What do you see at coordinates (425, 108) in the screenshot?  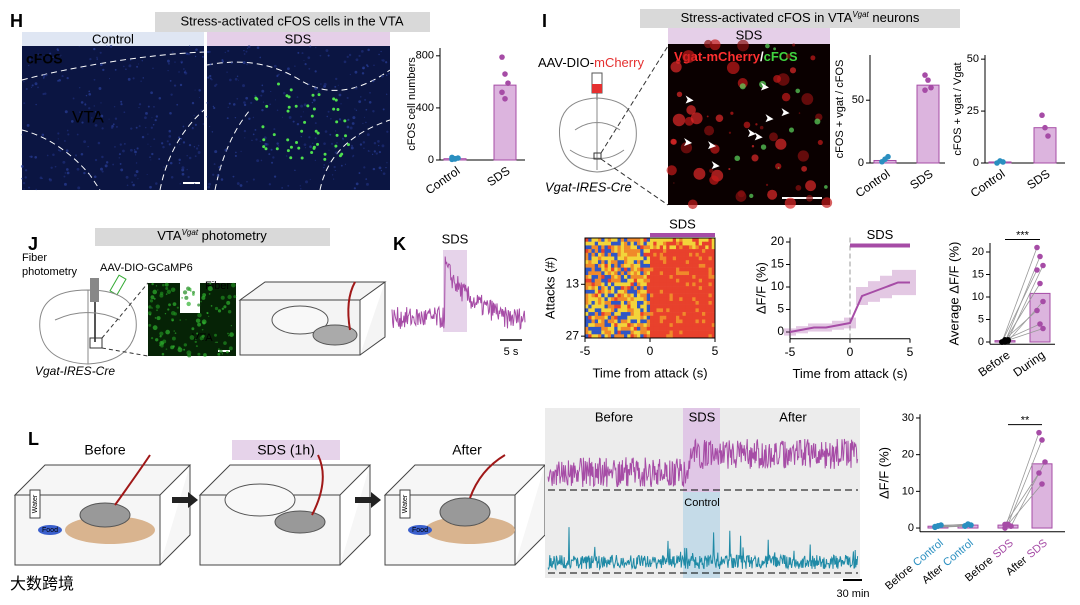 I see `y-tick-label: 400` at bounding box center [425, 108].